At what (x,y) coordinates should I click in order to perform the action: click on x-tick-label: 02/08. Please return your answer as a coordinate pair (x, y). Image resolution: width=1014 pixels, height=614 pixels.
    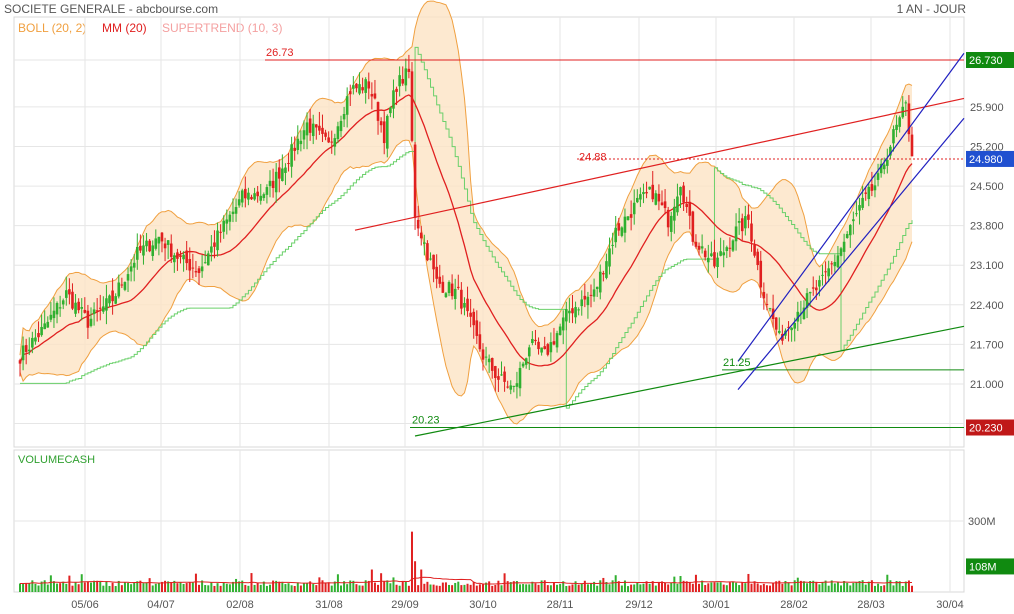
    Looking at the image, I should click on (240, 605).